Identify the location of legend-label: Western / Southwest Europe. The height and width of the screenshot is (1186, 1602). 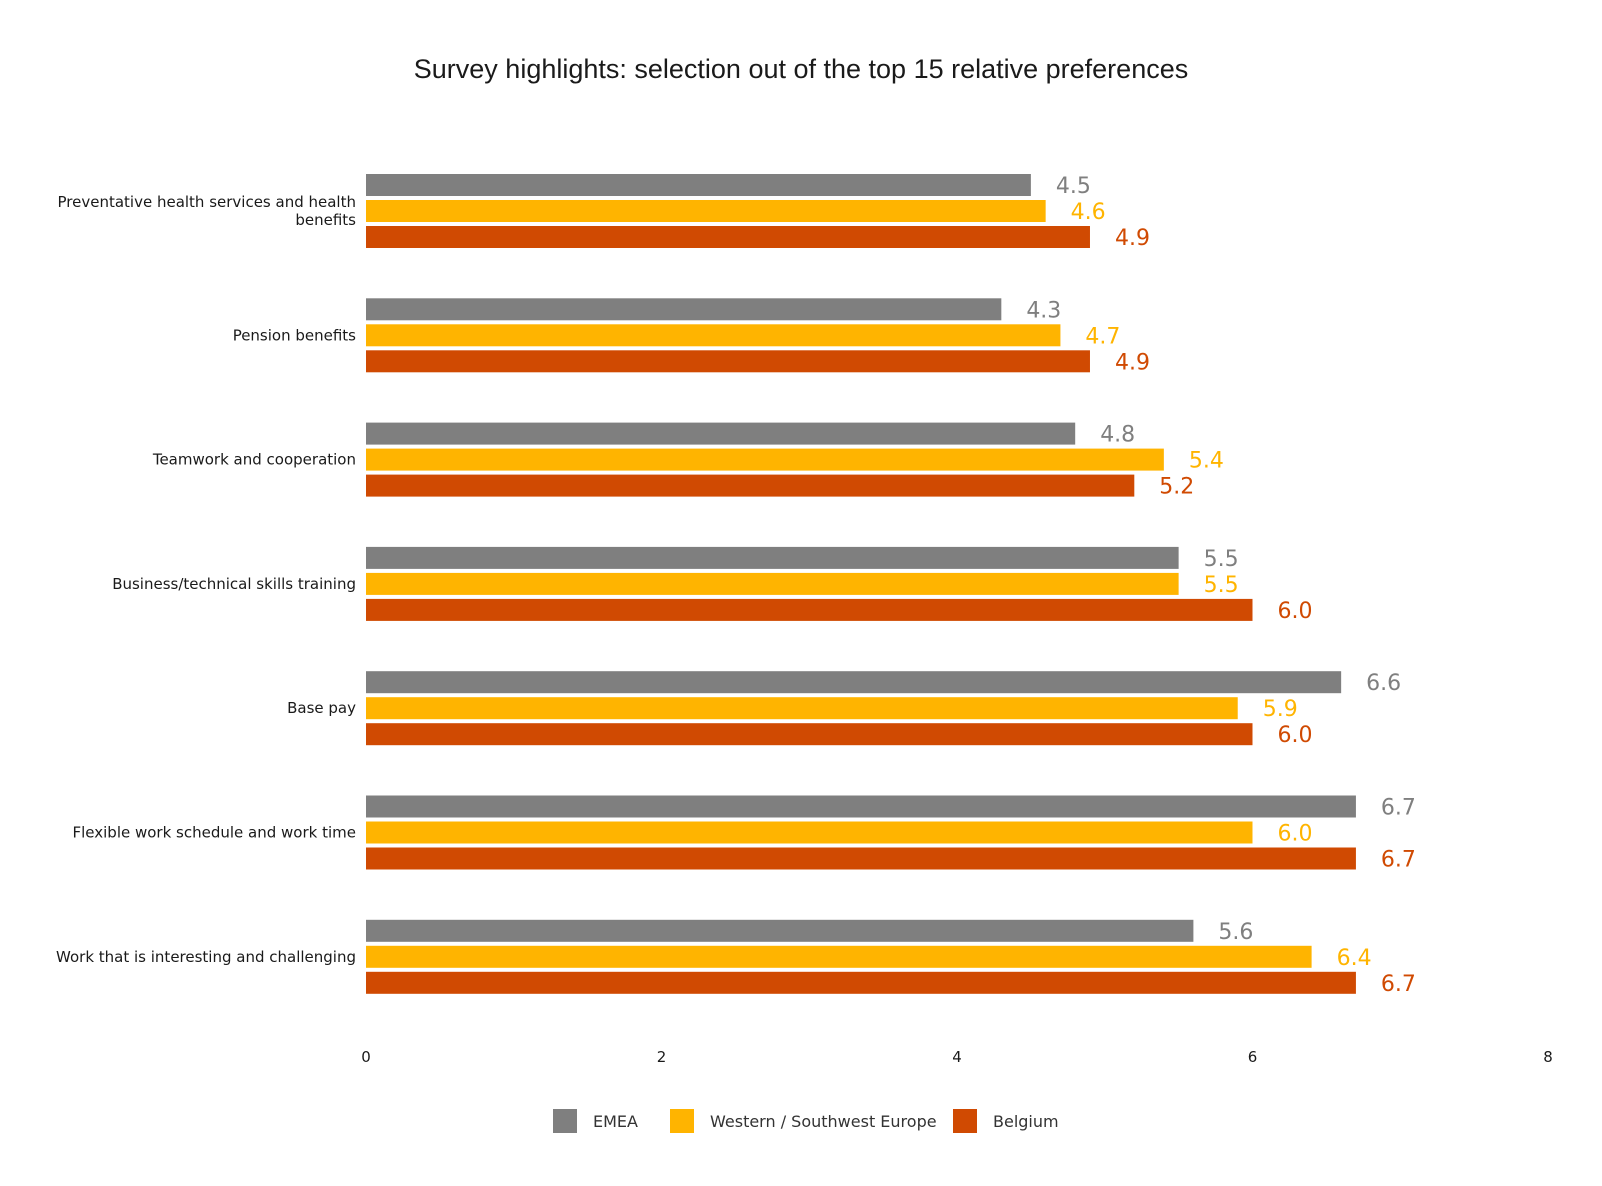
(823, 1121).